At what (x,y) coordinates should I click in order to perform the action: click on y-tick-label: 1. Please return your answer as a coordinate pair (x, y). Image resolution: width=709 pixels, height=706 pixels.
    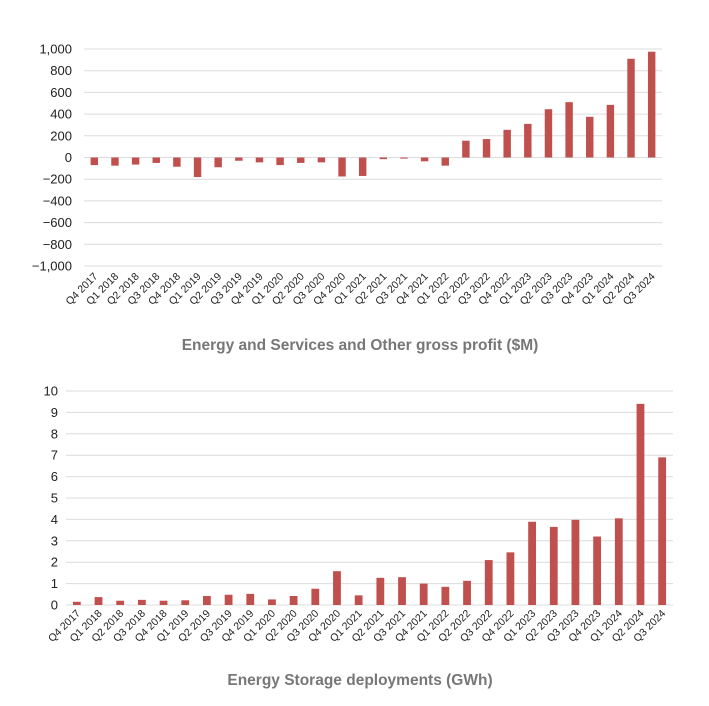
    Looking at the image, I should click on (54, 583).